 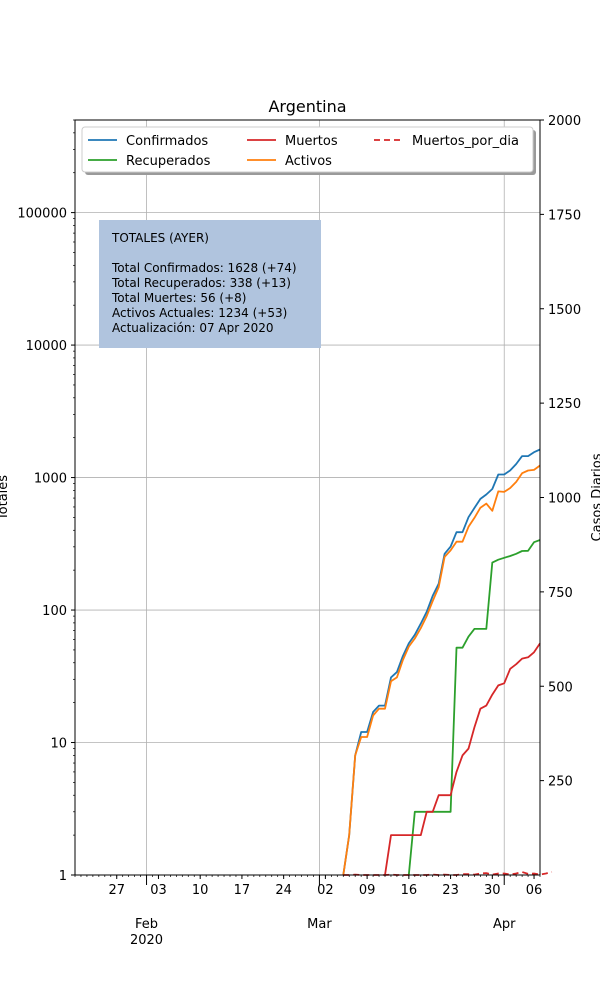 I want to click on info-box-background, so click(x=210, y=284).